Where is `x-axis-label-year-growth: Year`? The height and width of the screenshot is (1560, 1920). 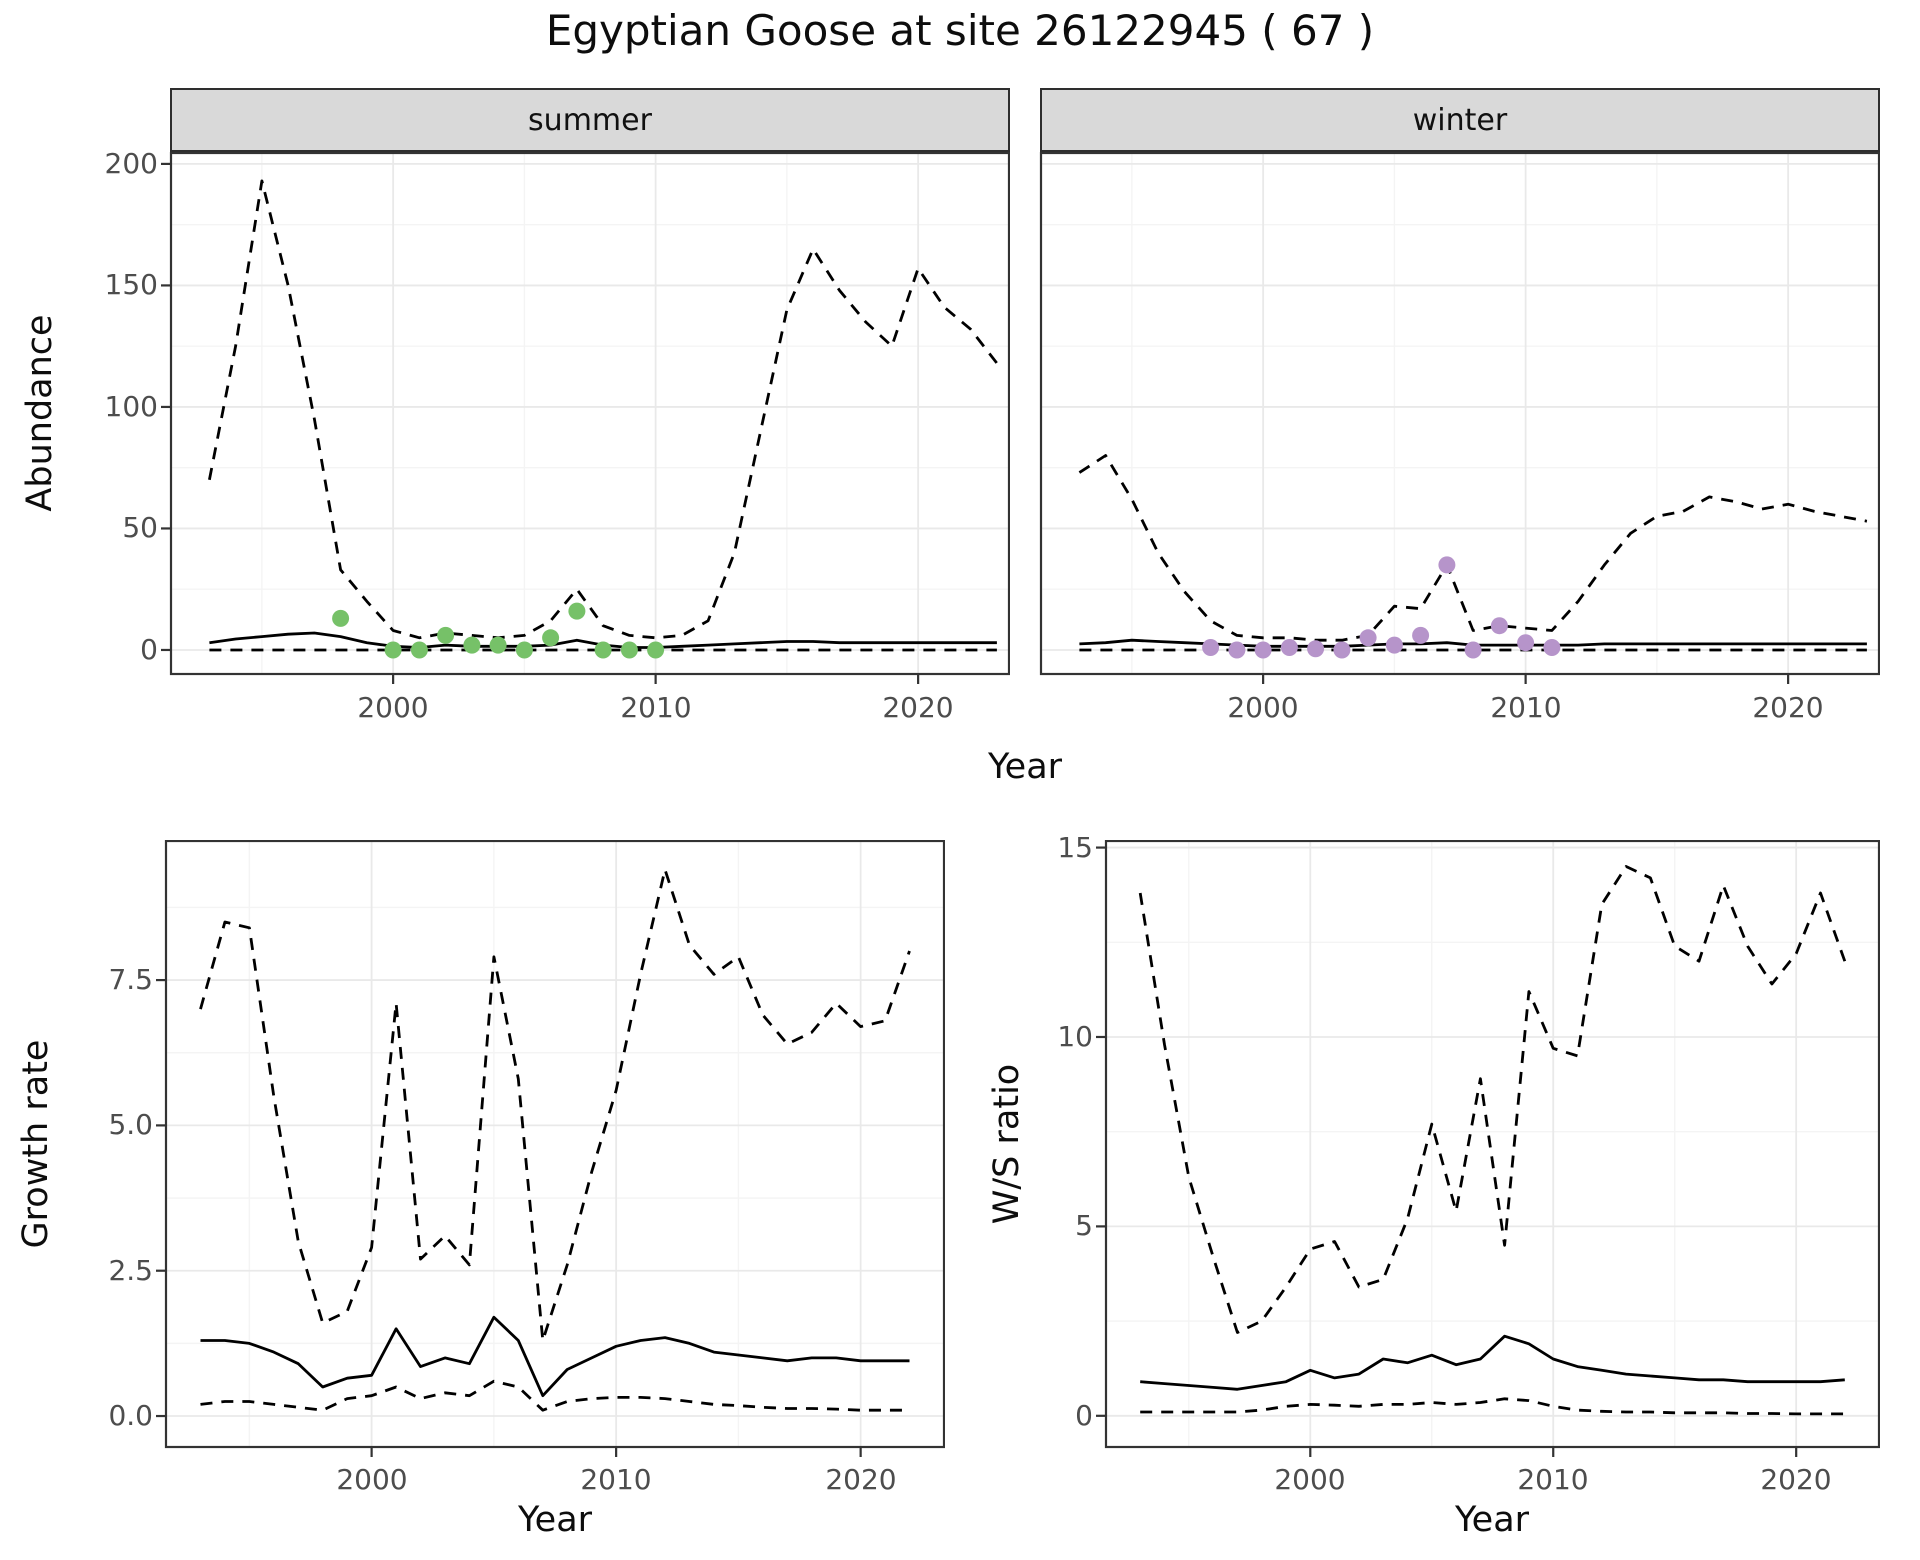 x-axis-label-year-growth: Year is located at coordinates (555, 1520).